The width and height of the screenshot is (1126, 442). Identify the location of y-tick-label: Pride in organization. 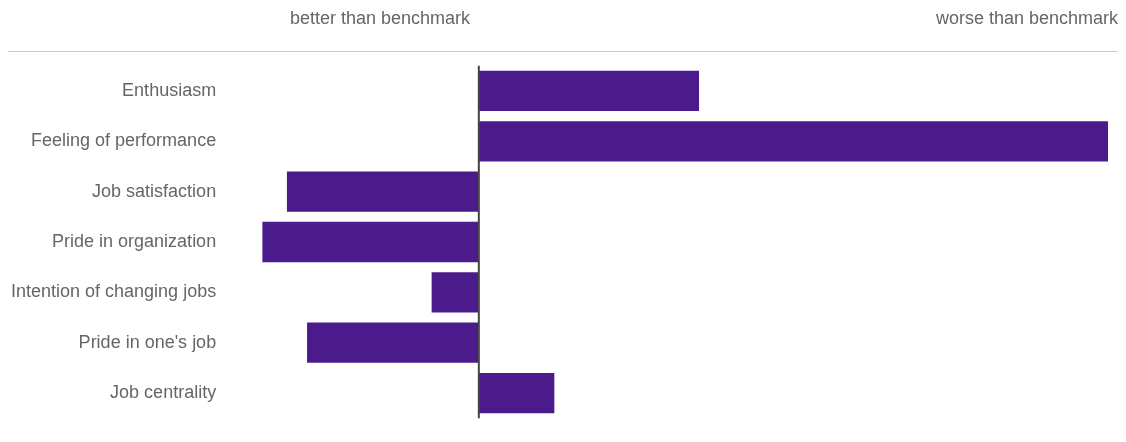
(134, 240).